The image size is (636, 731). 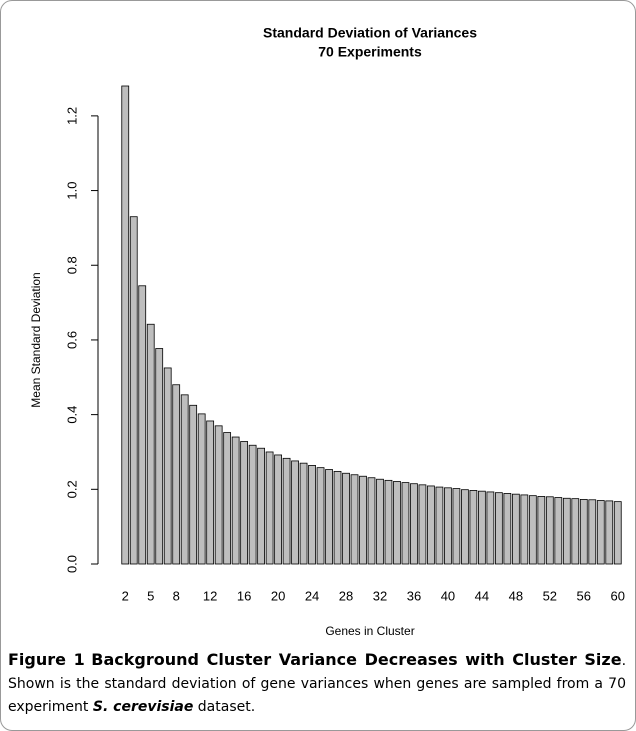 What do you see at coordinates (36, 339) in the screenshot?
I see `y-axis-label: Mean Standard Deviation` at bounding box center [36, 339].